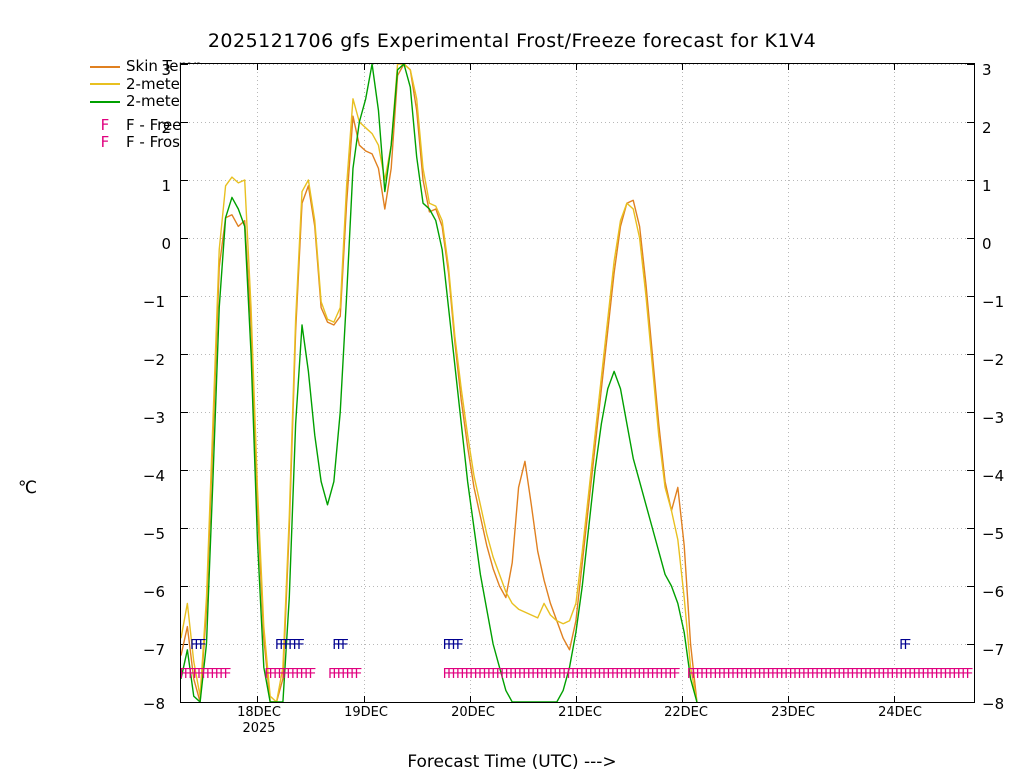  Describe the element at coordinates (153, 302) in the screenshot. I see `y-tick-left-4: −1` at that location.